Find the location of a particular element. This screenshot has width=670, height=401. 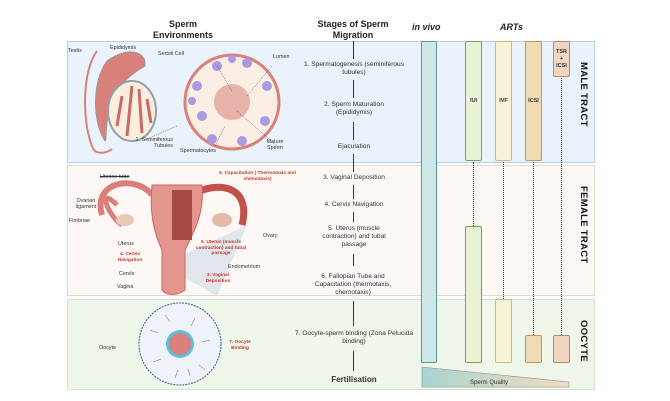

label-ovarian-ligament: Ovarian ligament is located at coordinates (86, 204).